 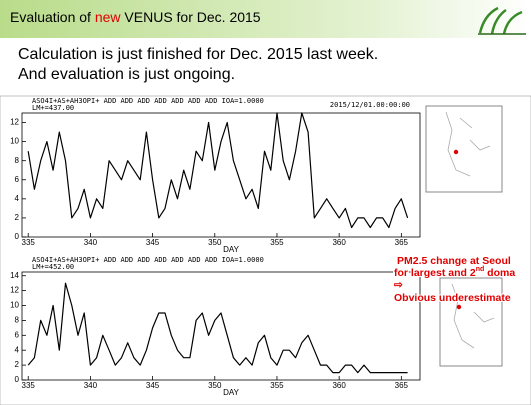 I want to click on annotation-part: doma, so click(x=499, y=273).